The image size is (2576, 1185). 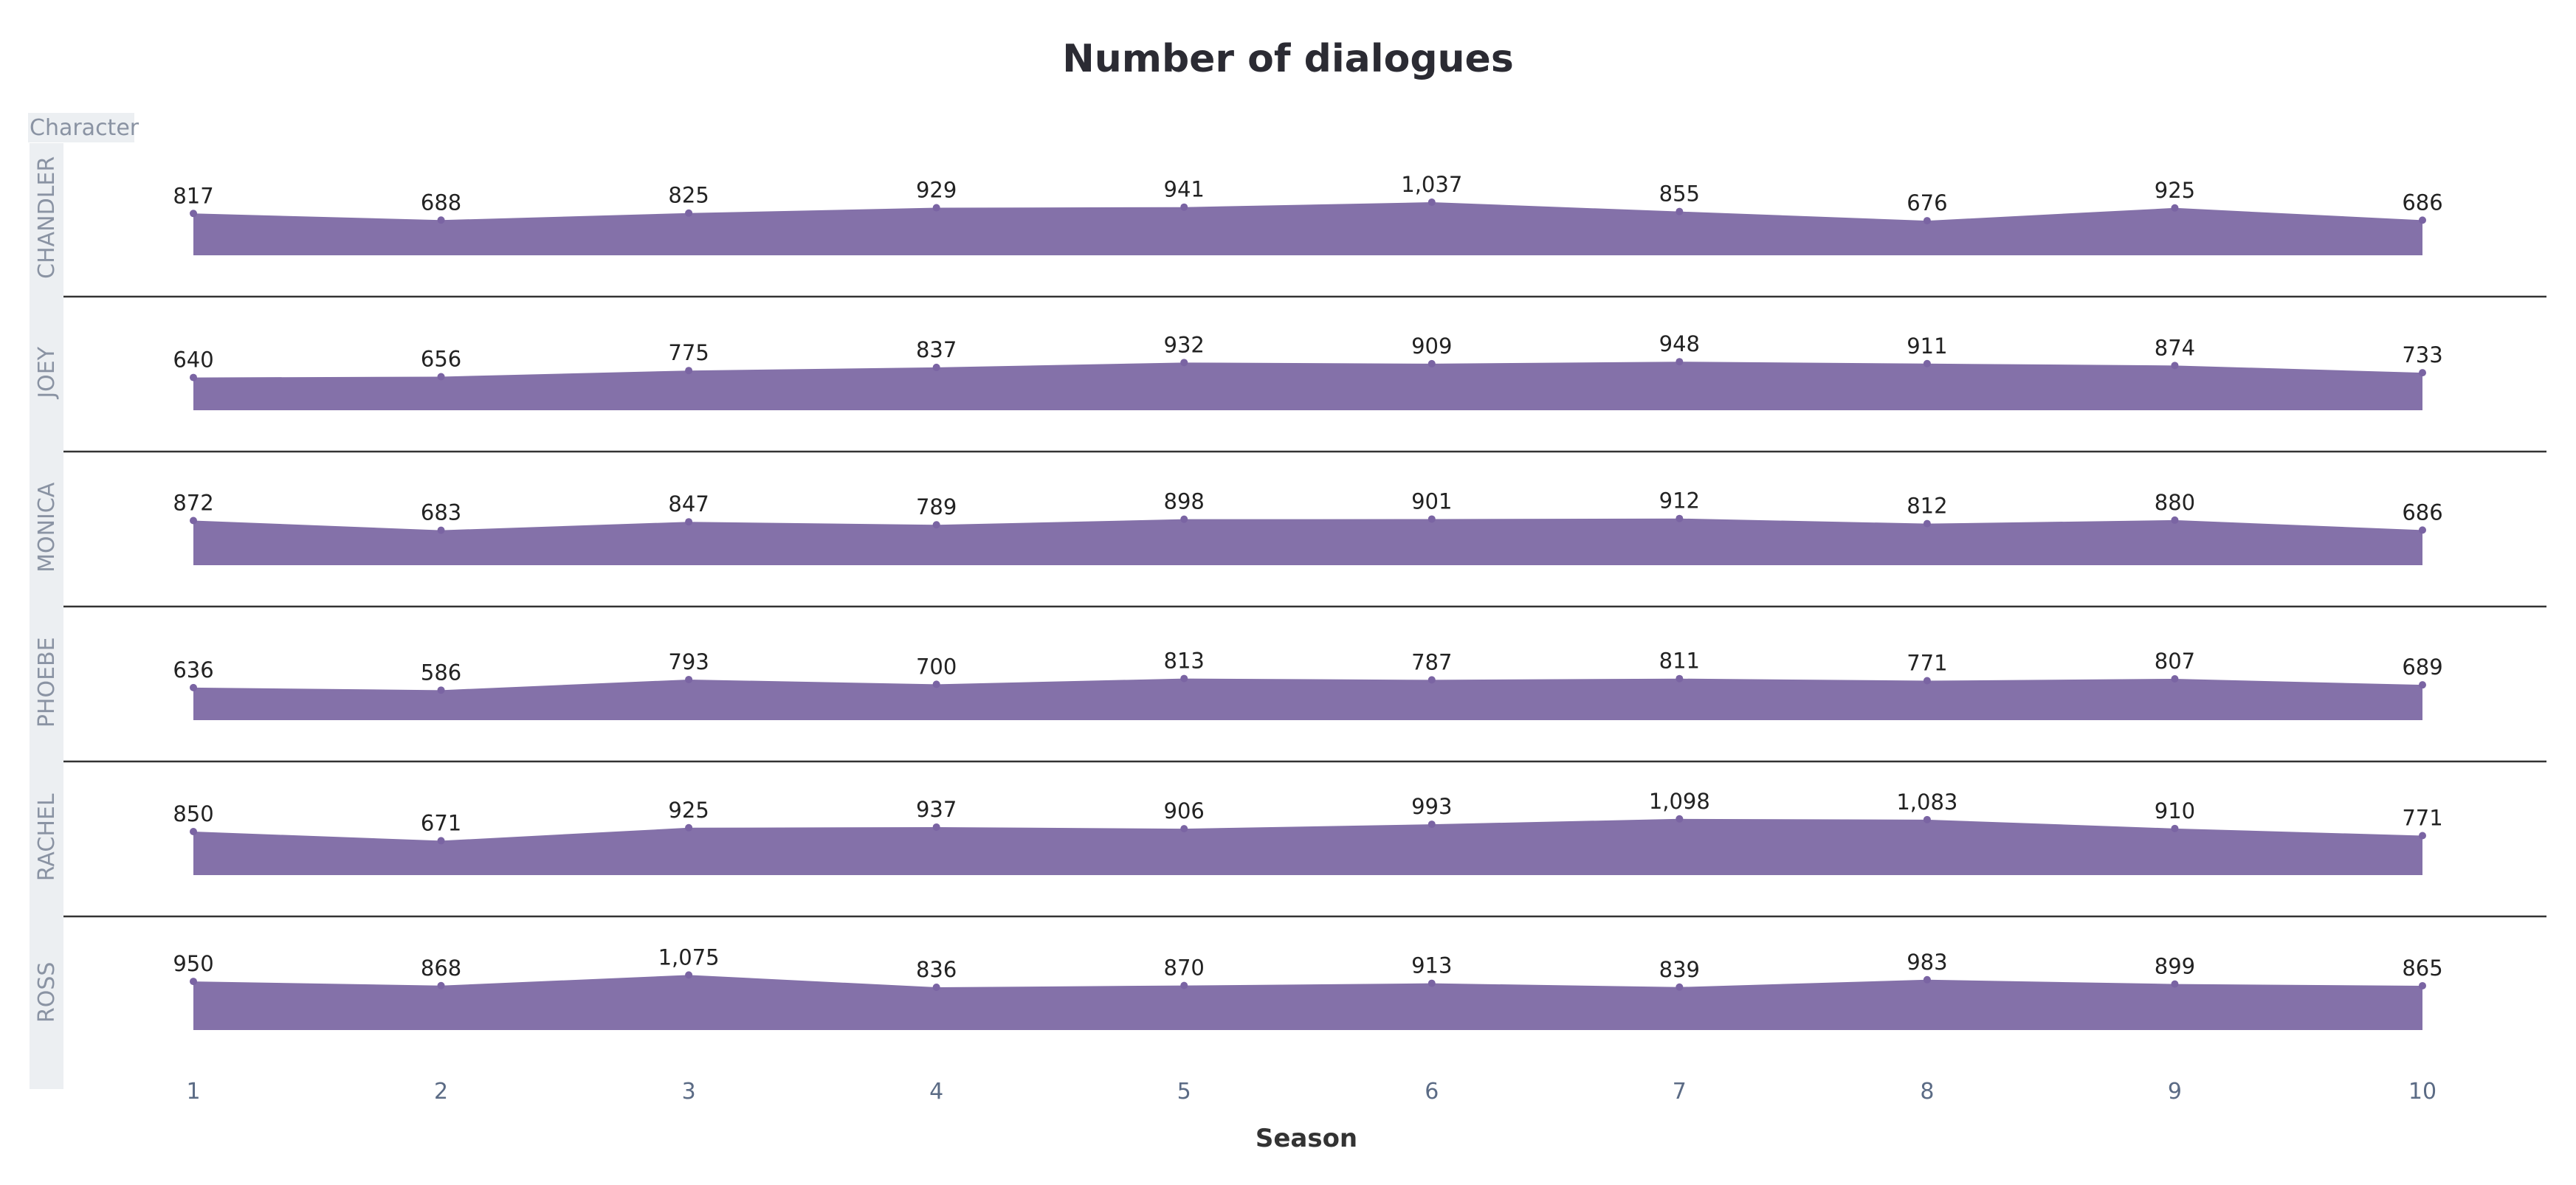 What do you see at coordinates (193, 963) in the screenshot?
I see `value-label: 950` at bounding box center [193, 963].